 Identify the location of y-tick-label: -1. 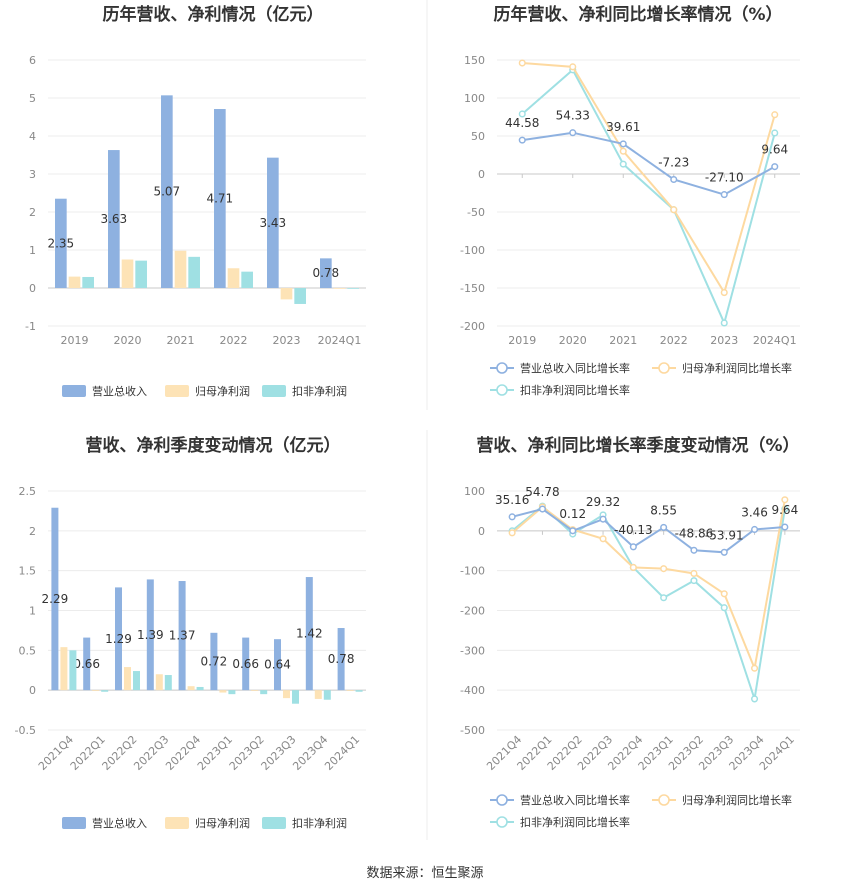
(30, 326).